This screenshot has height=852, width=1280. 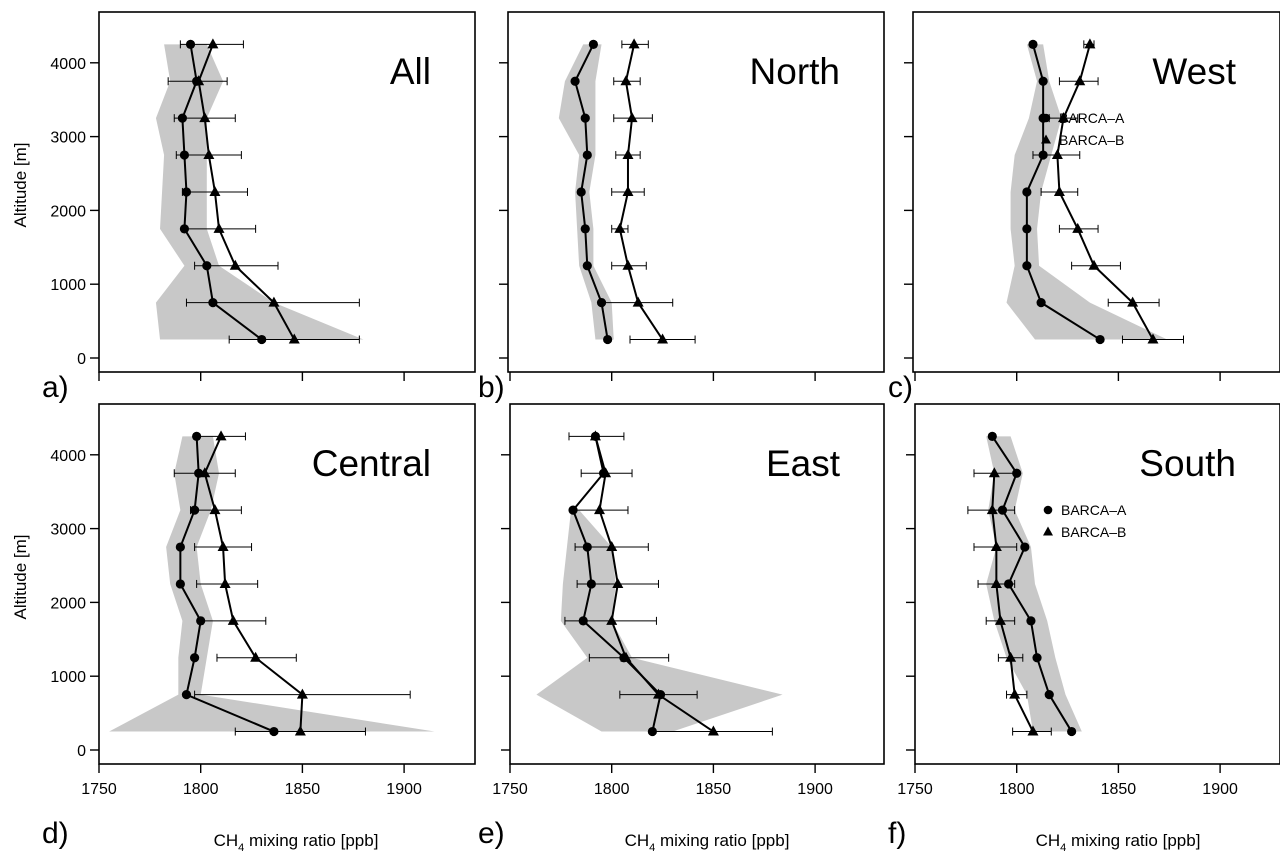 I want to click on x-axis-label-2: CH4 mixing ratio [ppb], so click(x=707, y=841).